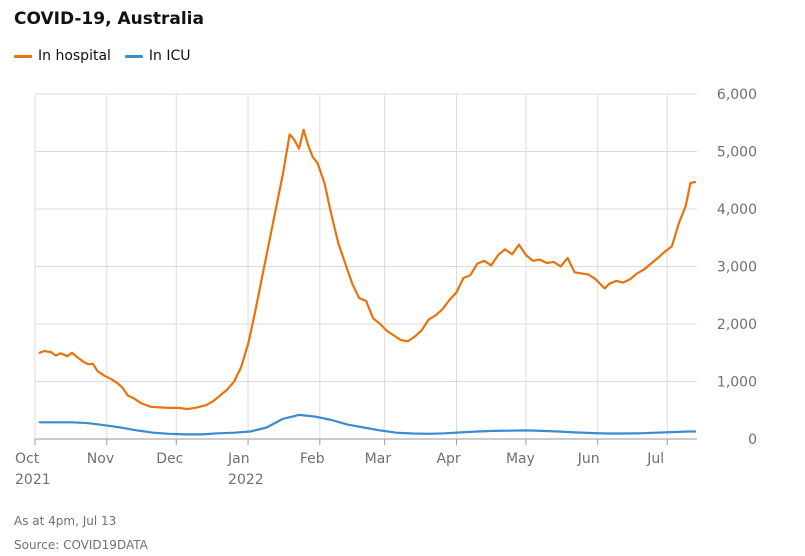  I want to click on y-tick-label: 5,000, so click(737, 153).